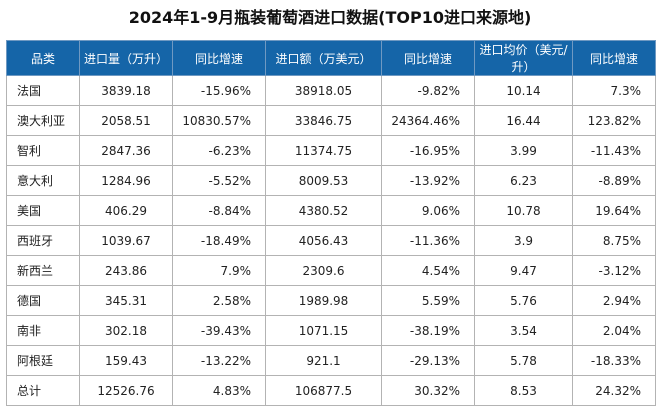  What do you see at coordinates (614, 180) in the screenshot?
I see `cell-price-growth: -8.89%` at bounding box center [614, 180].